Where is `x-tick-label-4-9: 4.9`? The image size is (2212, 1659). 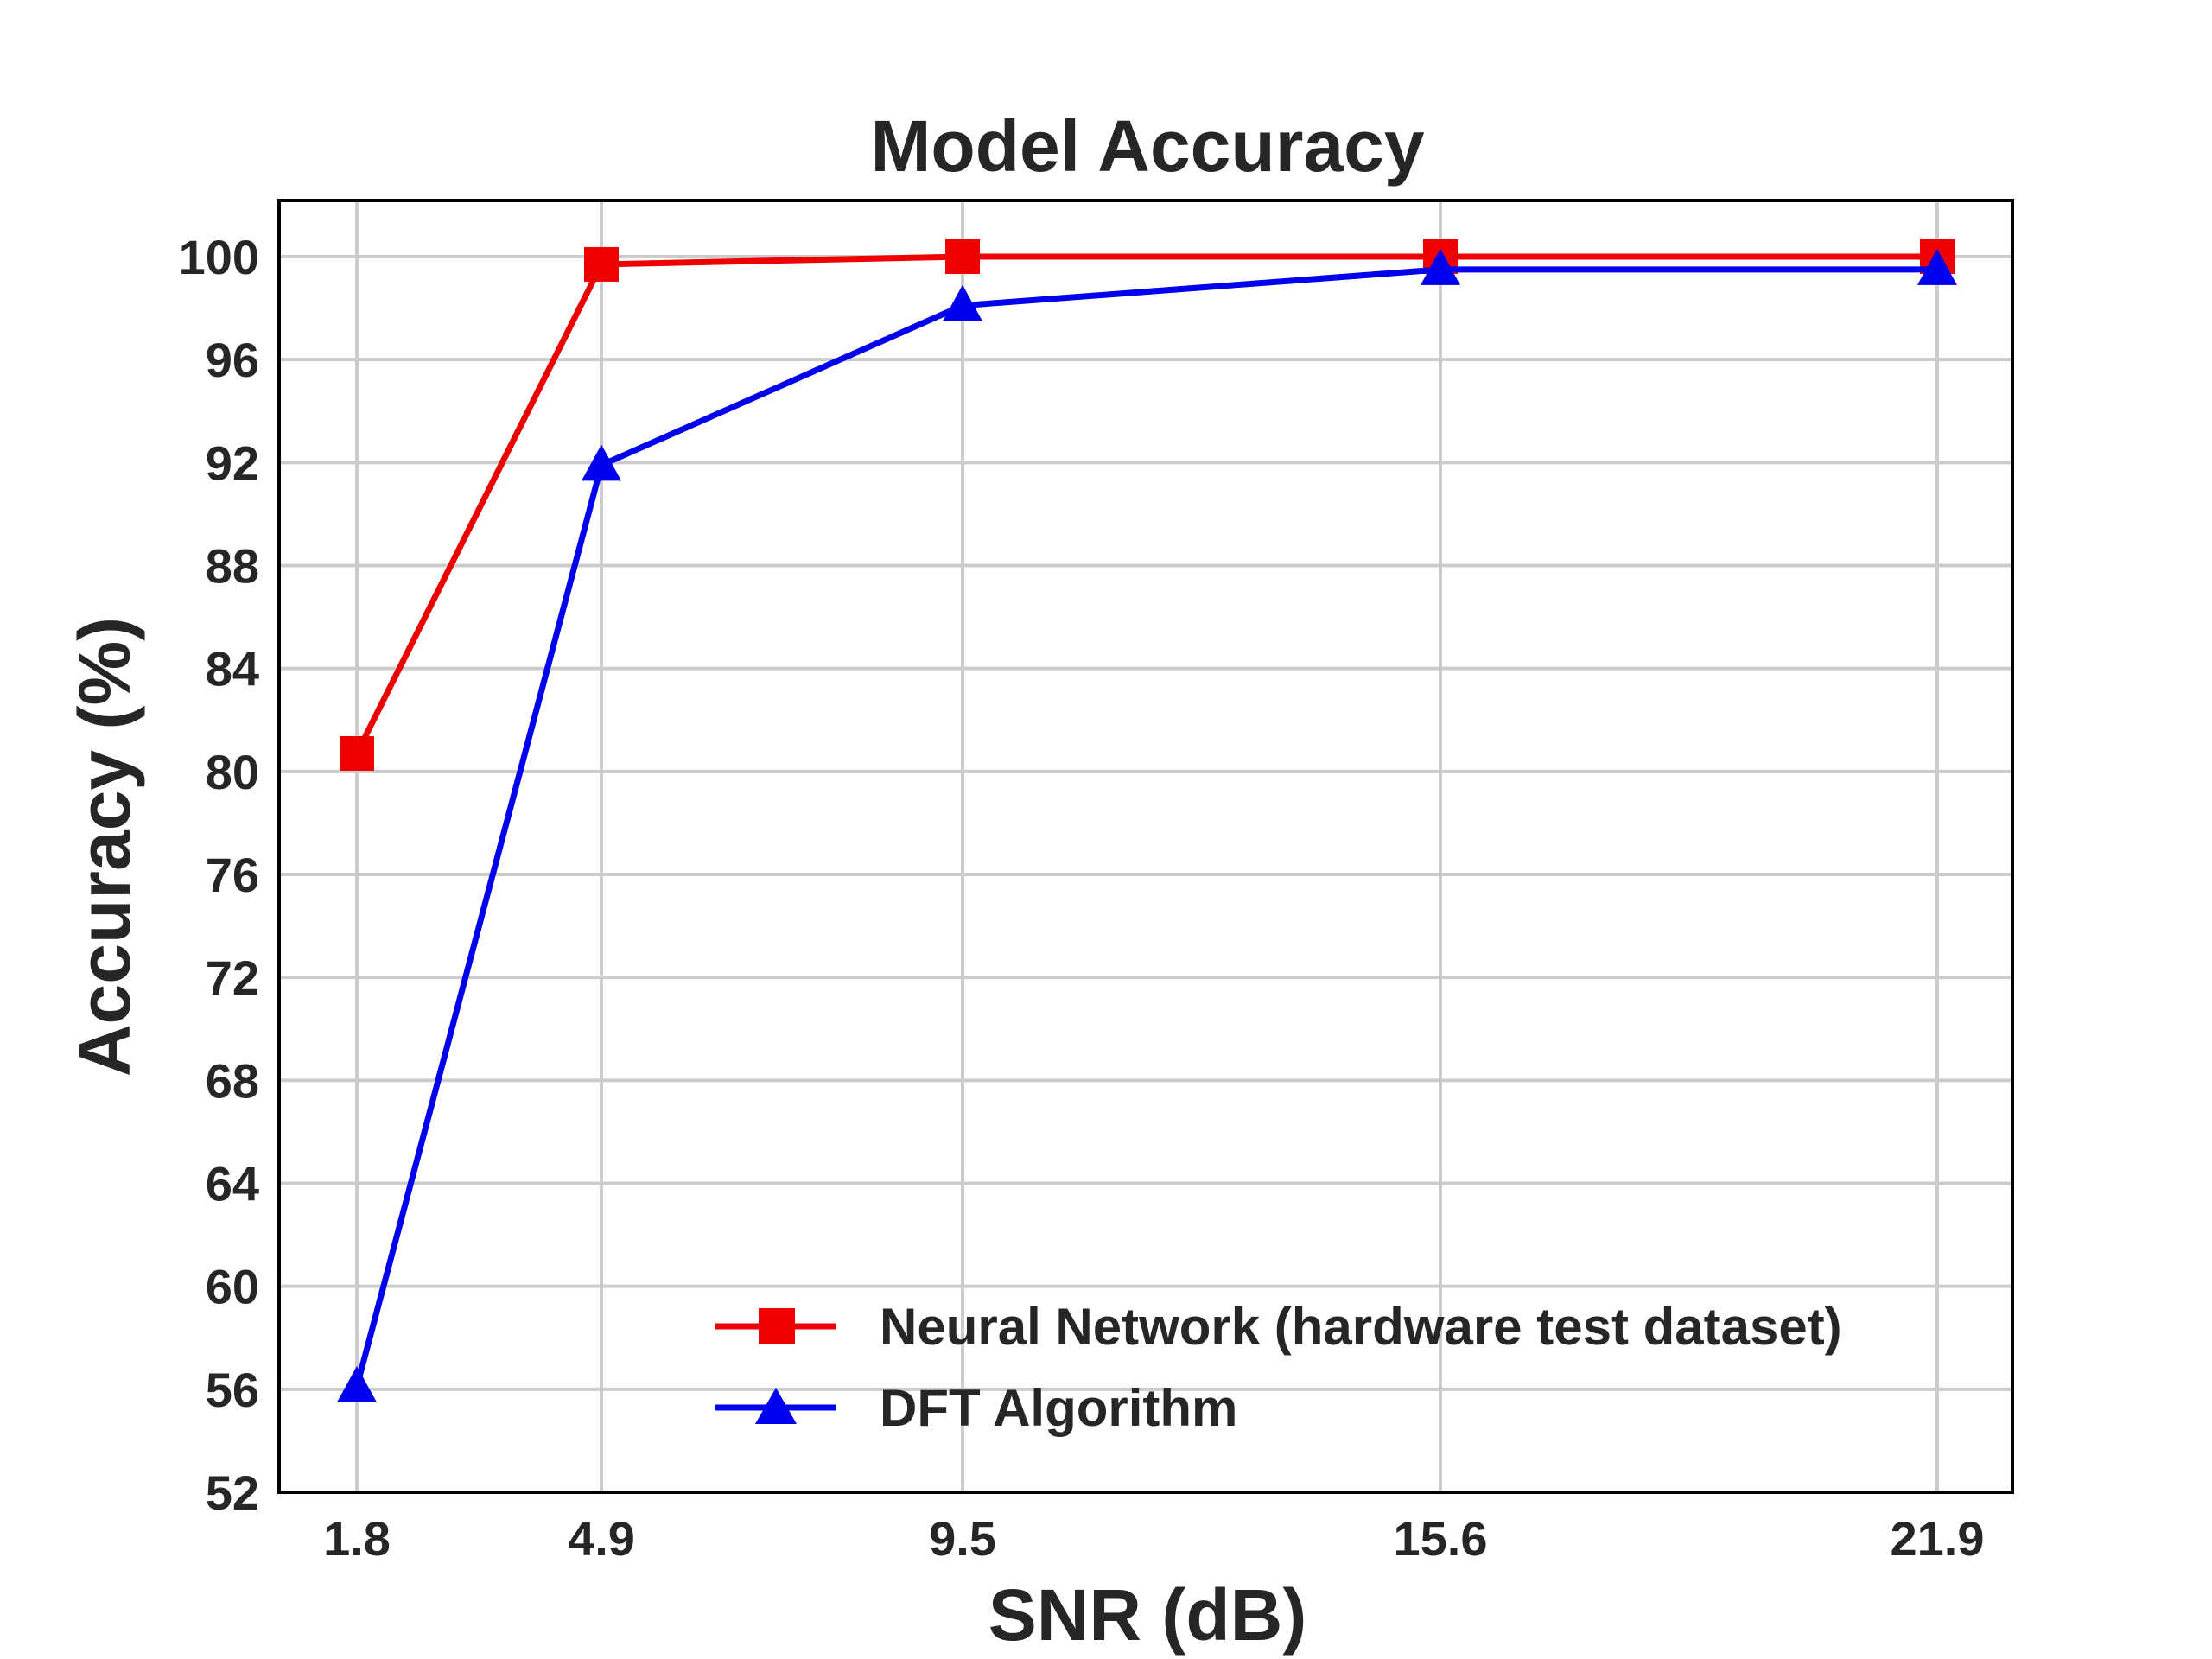
x-tick-label-4-9: 4.9 is located at coordinates (601, 1538).